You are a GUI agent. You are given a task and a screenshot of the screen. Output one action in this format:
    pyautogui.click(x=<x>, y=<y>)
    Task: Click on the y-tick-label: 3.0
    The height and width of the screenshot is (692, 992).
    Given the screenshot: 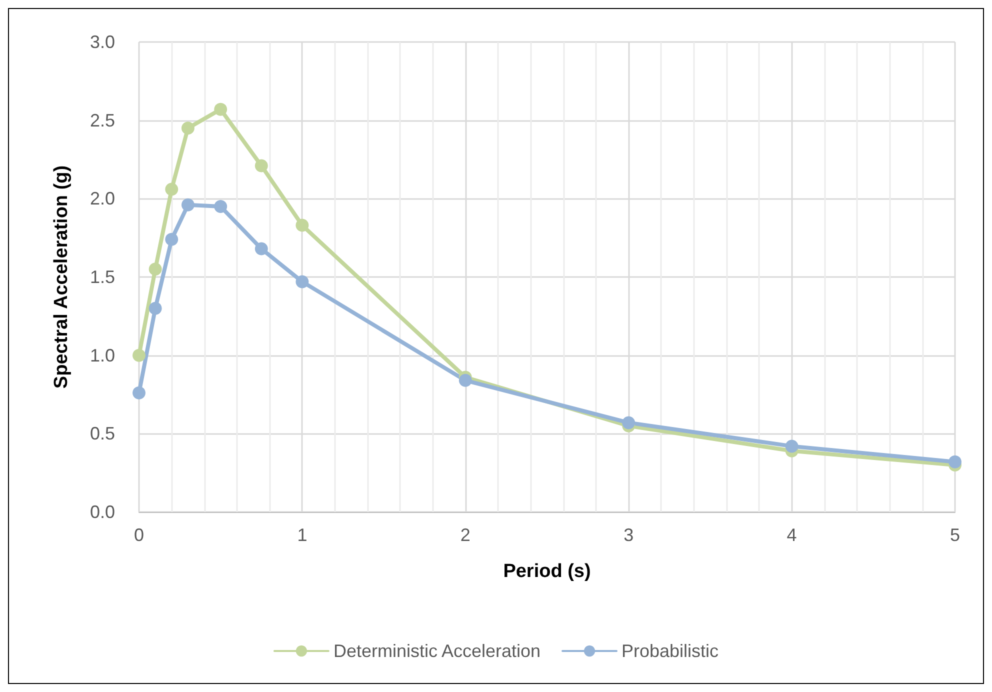 What is the action you would take?
    pyautogui.click(x=102, y=42)
    